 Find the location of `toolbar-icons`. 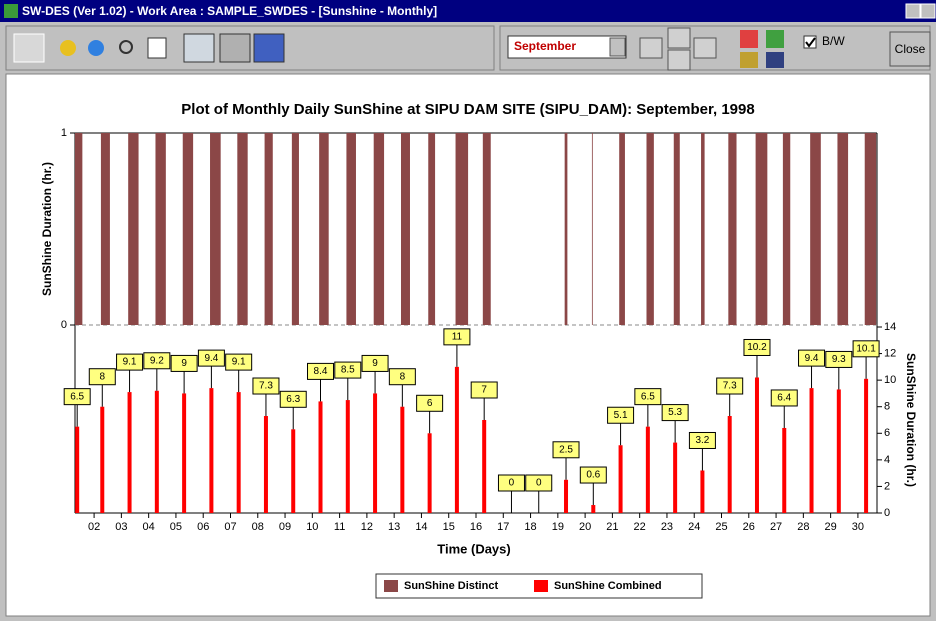

toolbar-icons is located at coordinates (149, 48).